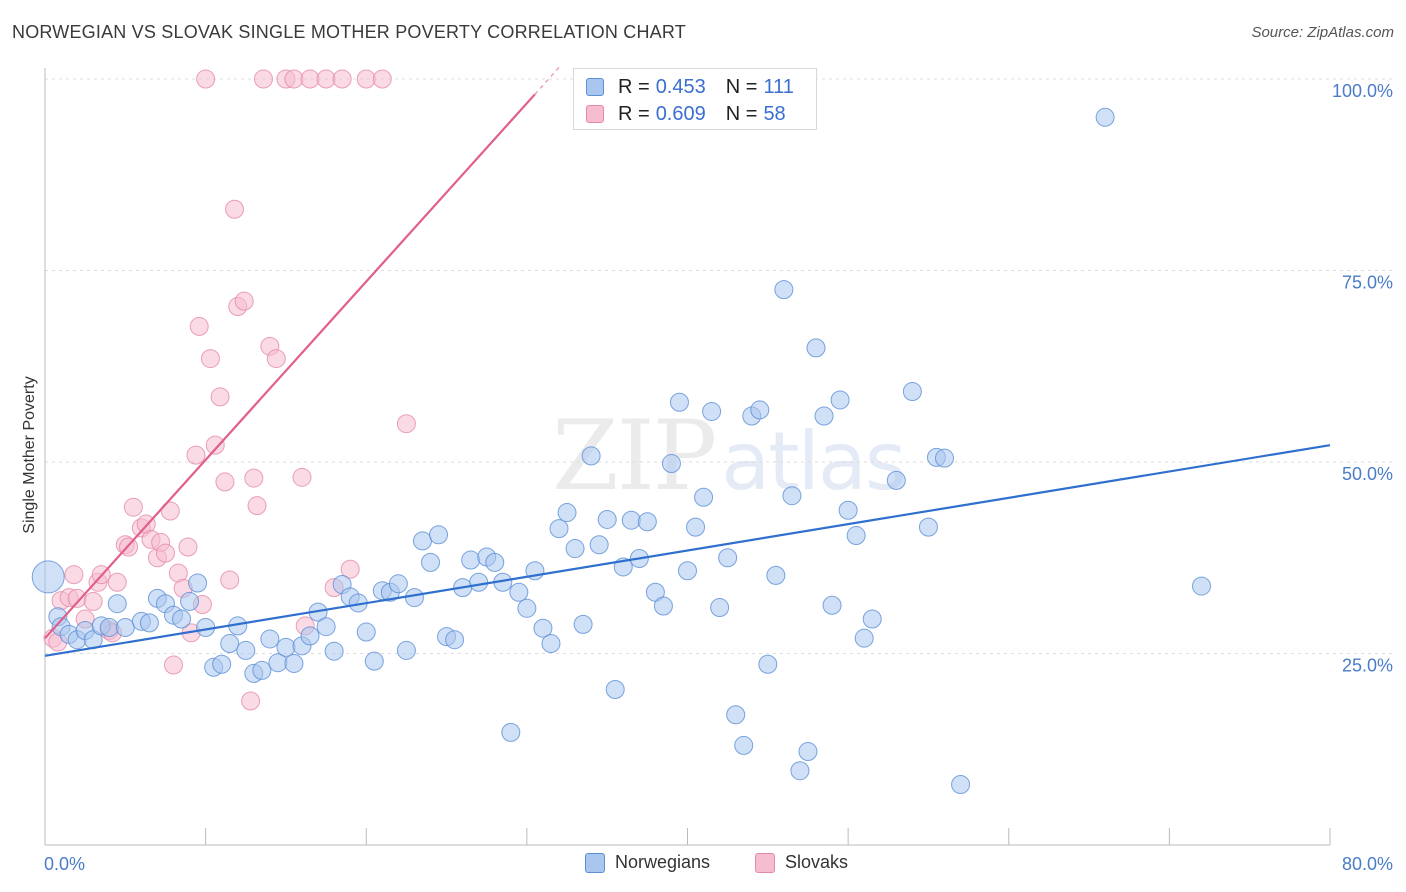 The image size is (1406, 892). Describe the element at coordinates (817, 862) in the screenshot. I see `series-label-slovaks: Slovaks` at that location.